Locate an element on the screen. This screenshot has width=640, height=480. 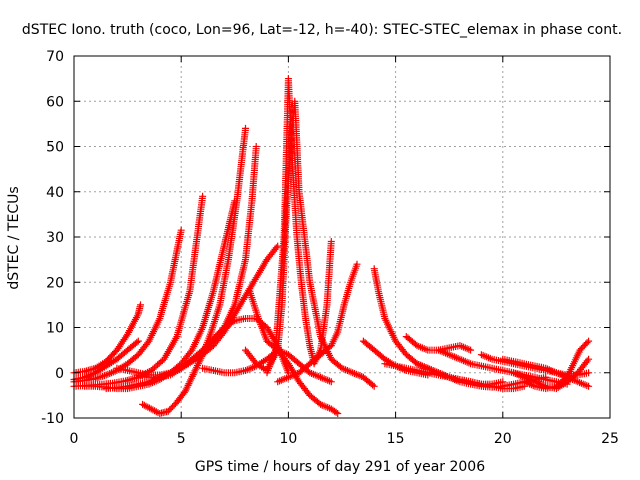
x-tick-label: 25 is located at coordinates (610, 439).